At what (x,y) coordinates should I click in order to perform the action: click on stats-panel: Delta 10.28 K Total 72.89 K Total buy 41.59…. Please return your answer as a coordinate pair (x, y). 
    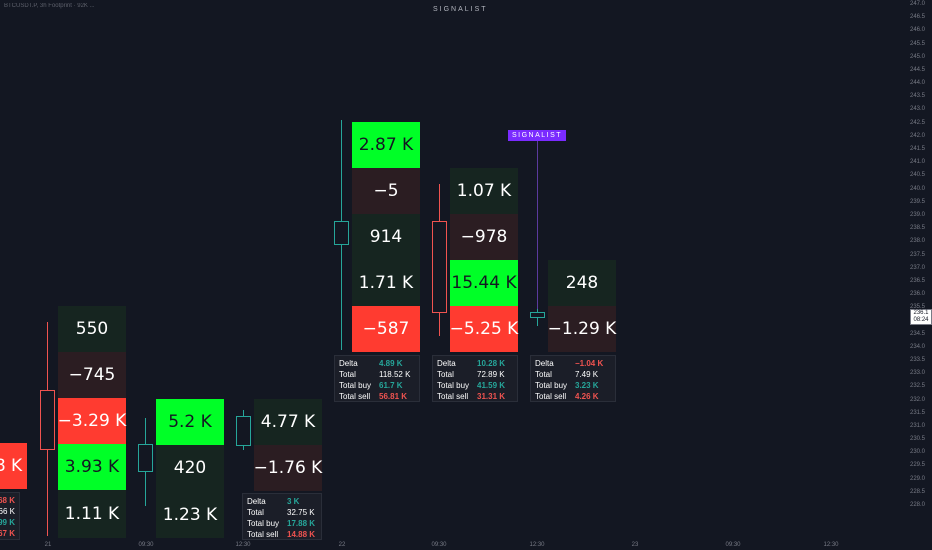
    Looking at the image, I should click on (475, 378).